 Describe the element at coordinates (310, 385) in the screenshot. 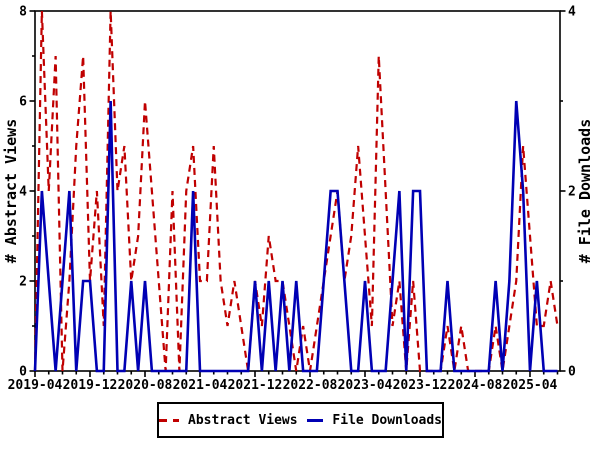

I see `x-tick-label: 2022-08` at that location.